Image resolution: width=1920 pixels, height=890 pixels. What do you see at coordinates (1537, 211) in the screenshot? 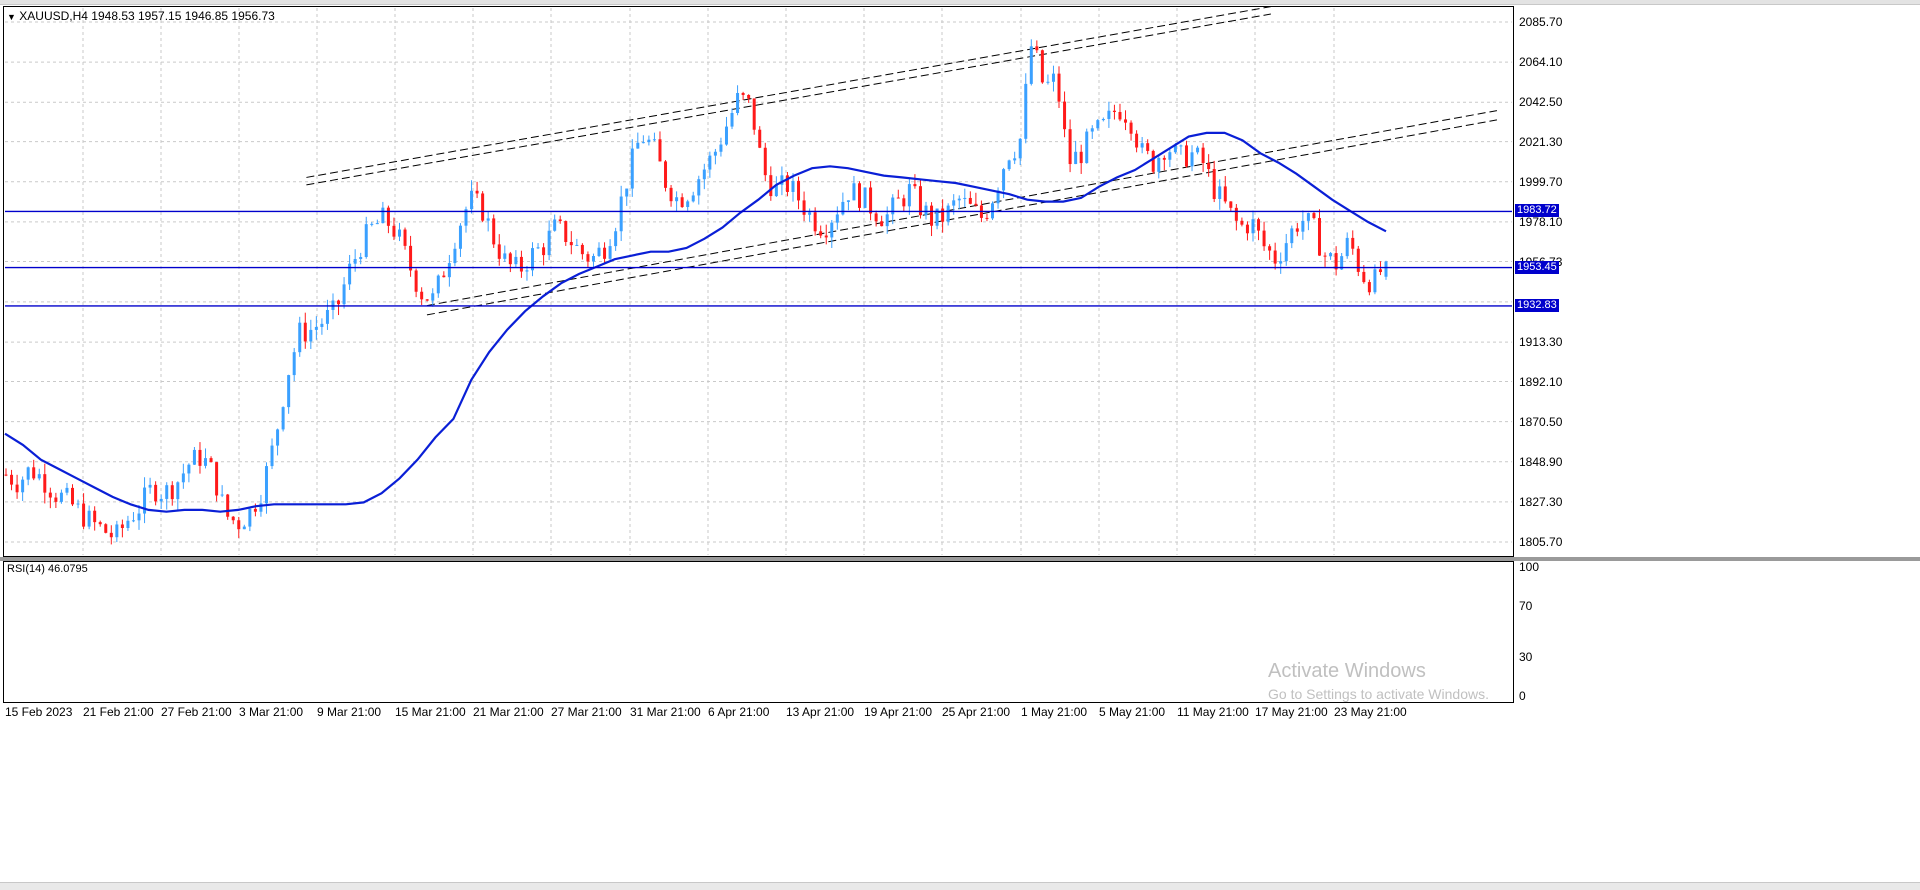
I see `level-tag: 1983.72` at bounding box center [1537, 211].